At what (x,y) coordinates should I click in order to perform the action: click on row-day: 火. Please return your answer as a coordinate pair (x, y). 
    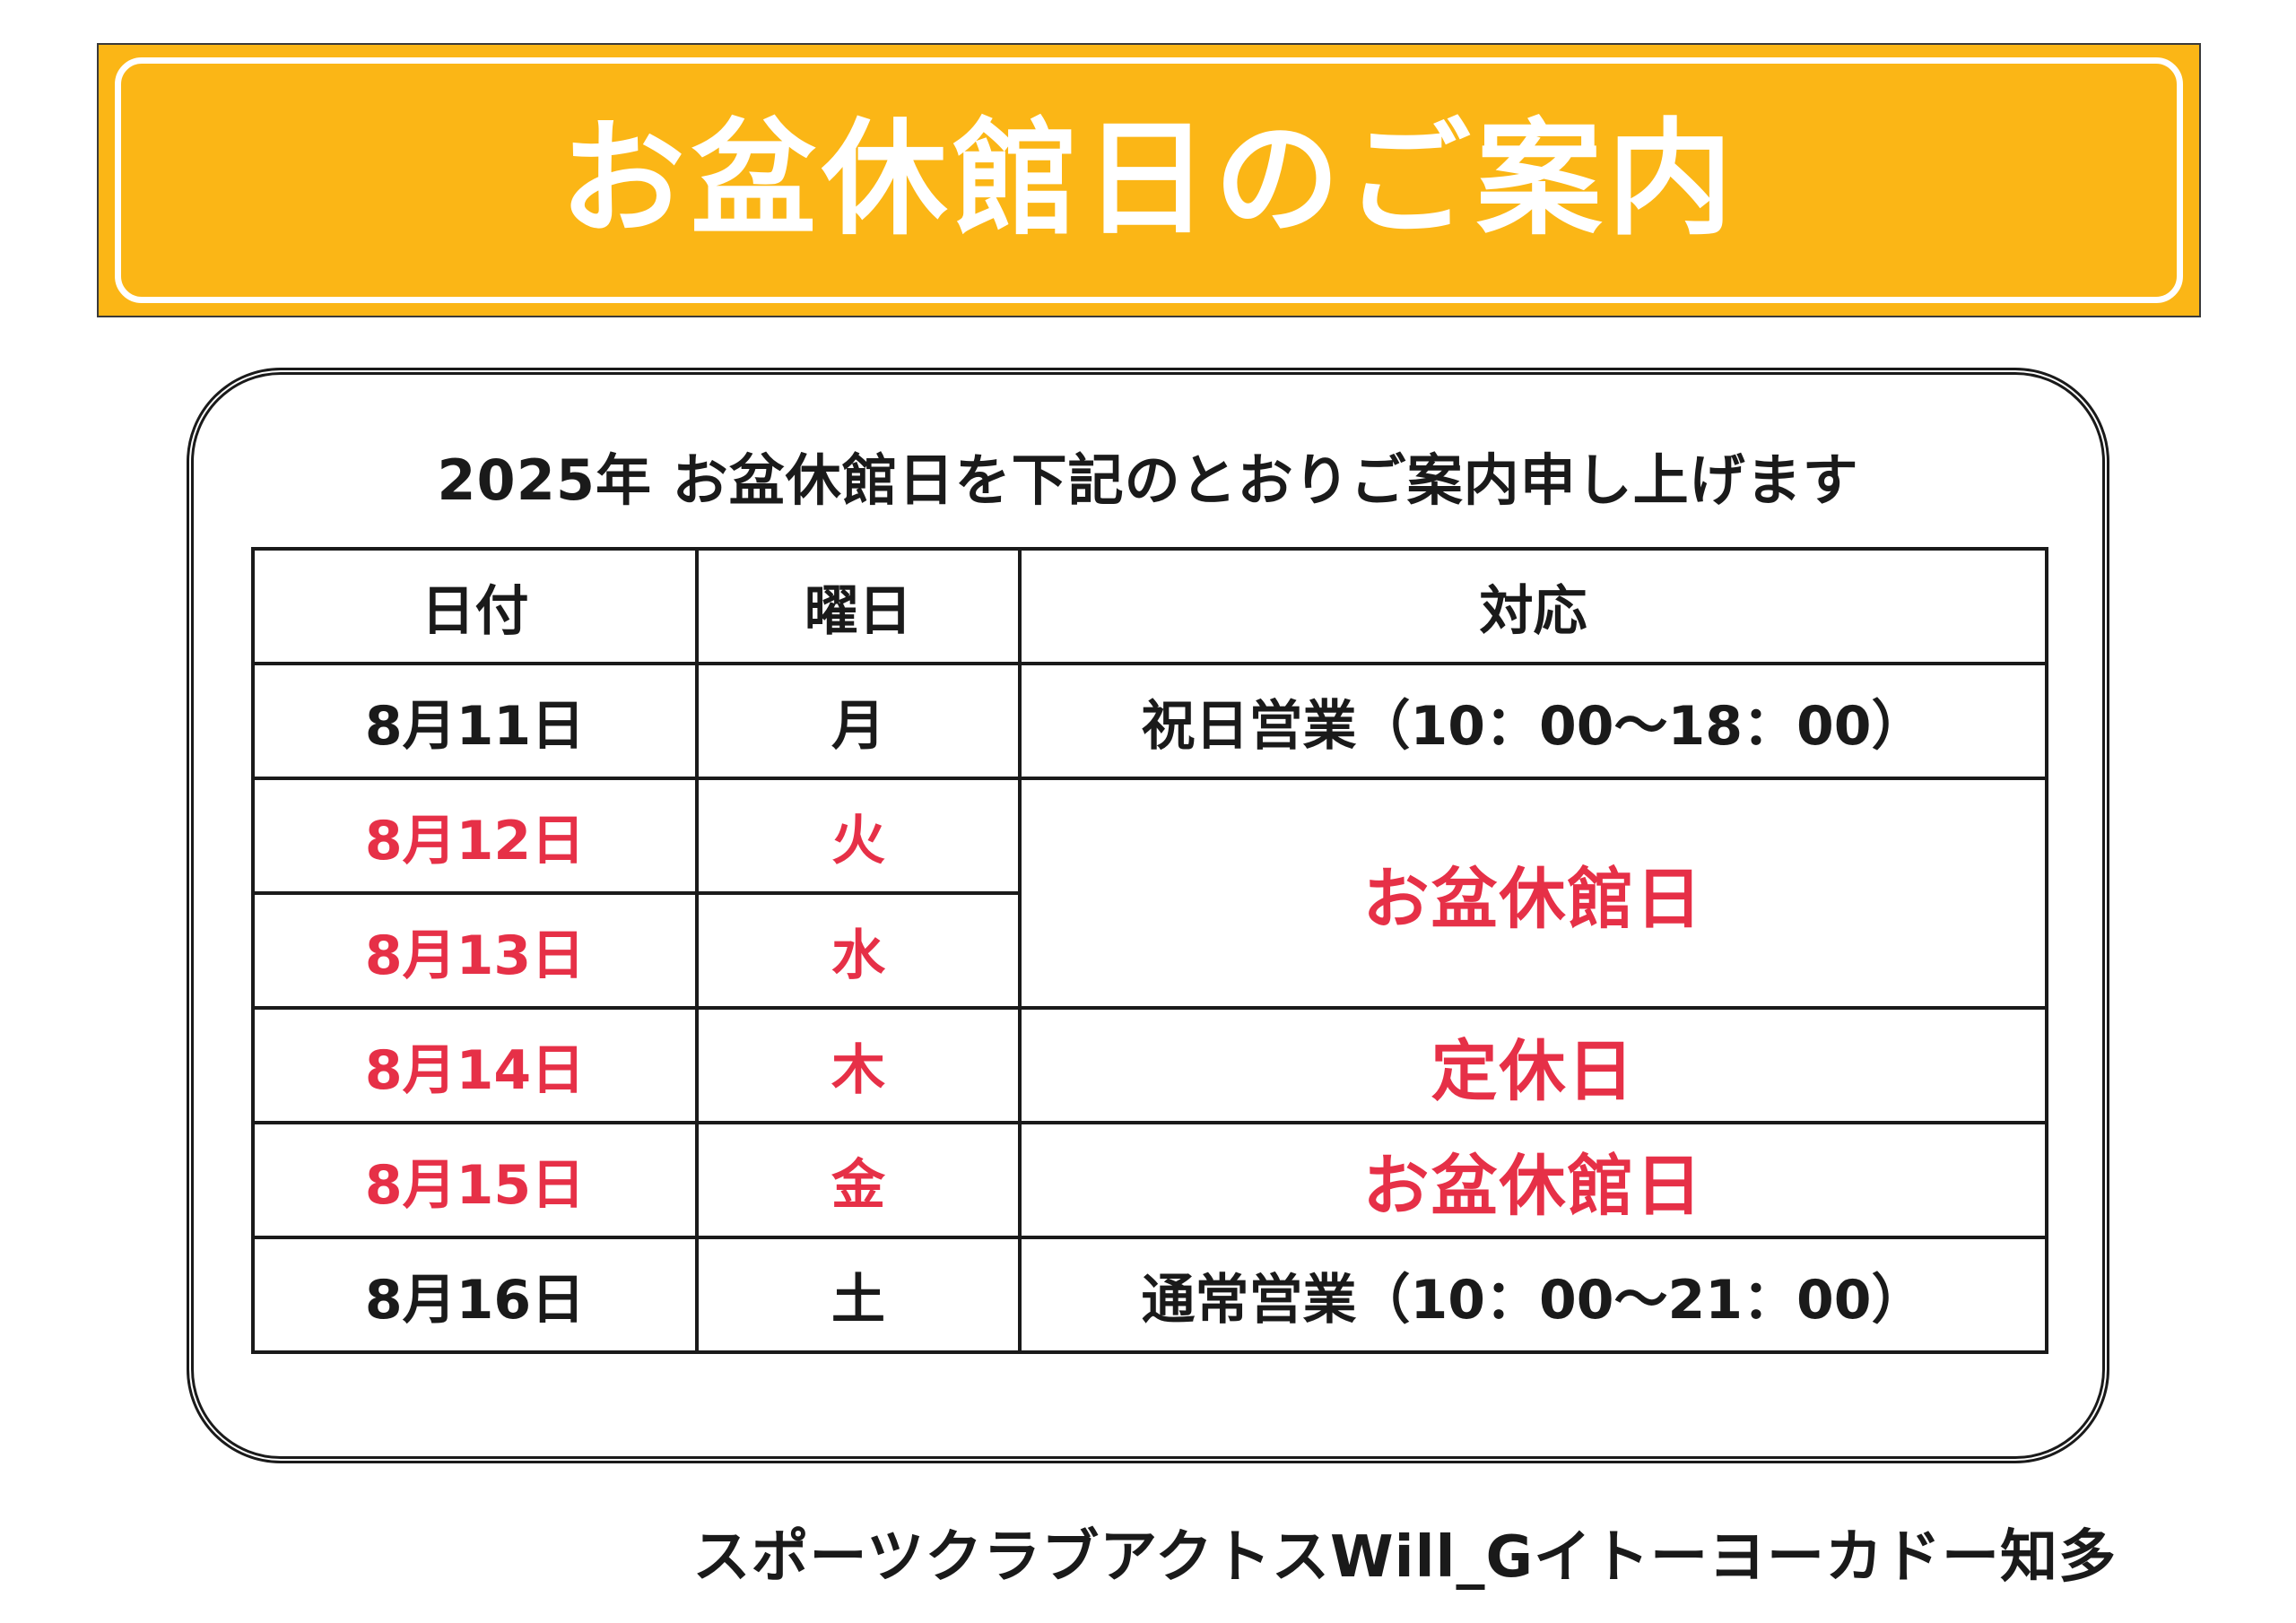
    Looking at the image, I should click on (858, 836).